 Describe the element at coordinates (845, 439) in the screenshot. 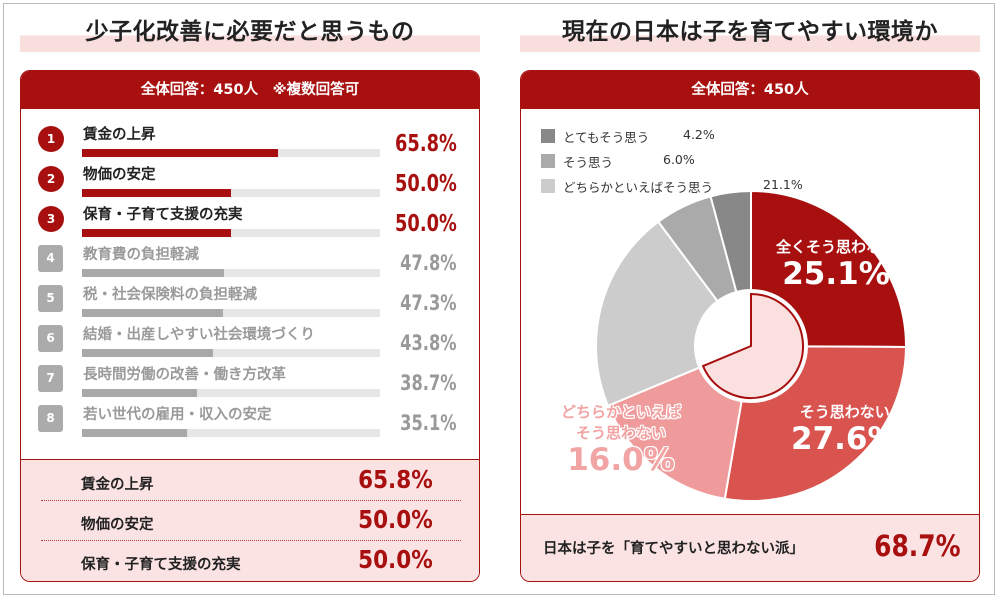

I see `slice-label-value: 27.6%` at that location.